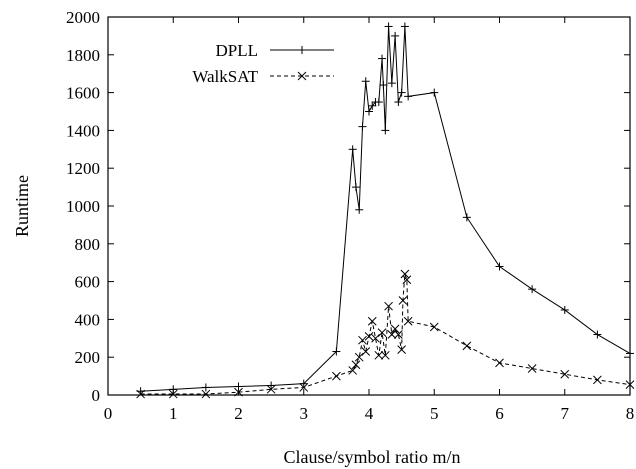  What do you see at coordinates (304, 413) in the screenshot?
I see `x-tick-label: 3` at bounding box center [304, 413].